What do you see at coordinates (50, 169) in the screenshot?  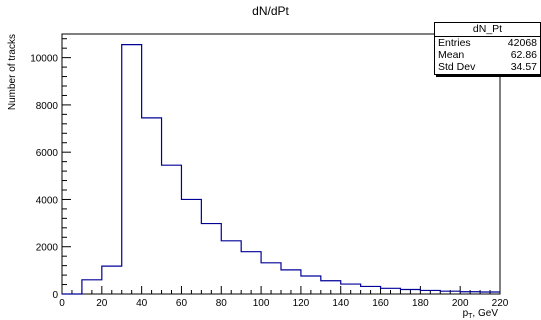 I see `y-axis: 0 2000 4000 6000 8000 10000` at bounding box center [50, 169].